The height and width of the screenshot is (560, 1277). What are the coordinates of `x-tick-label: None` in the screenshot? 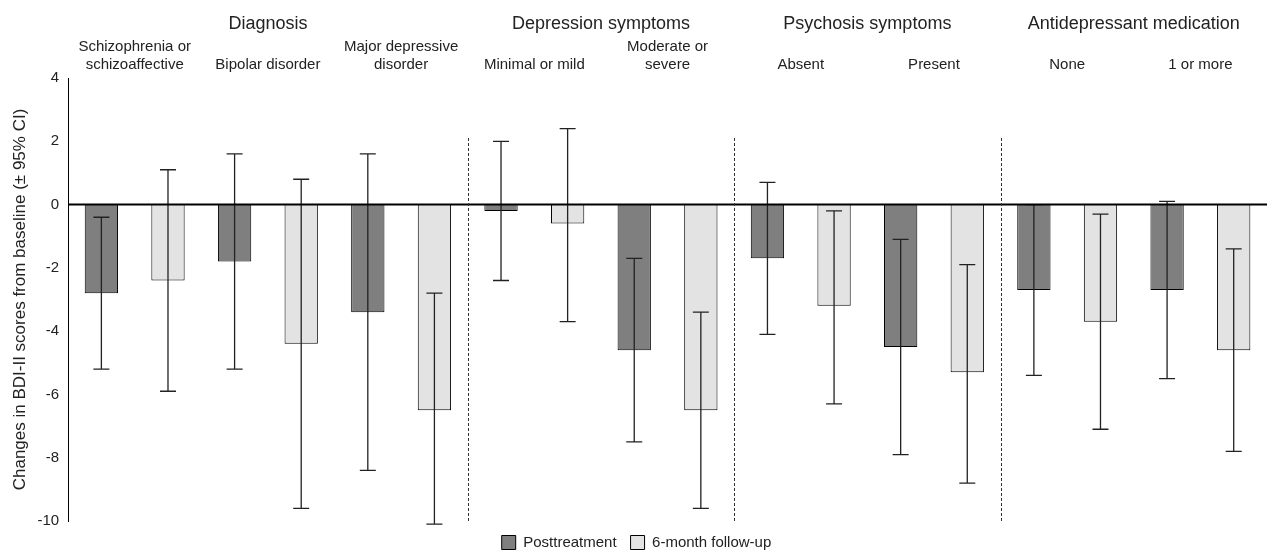 It's located at (1067, 64).